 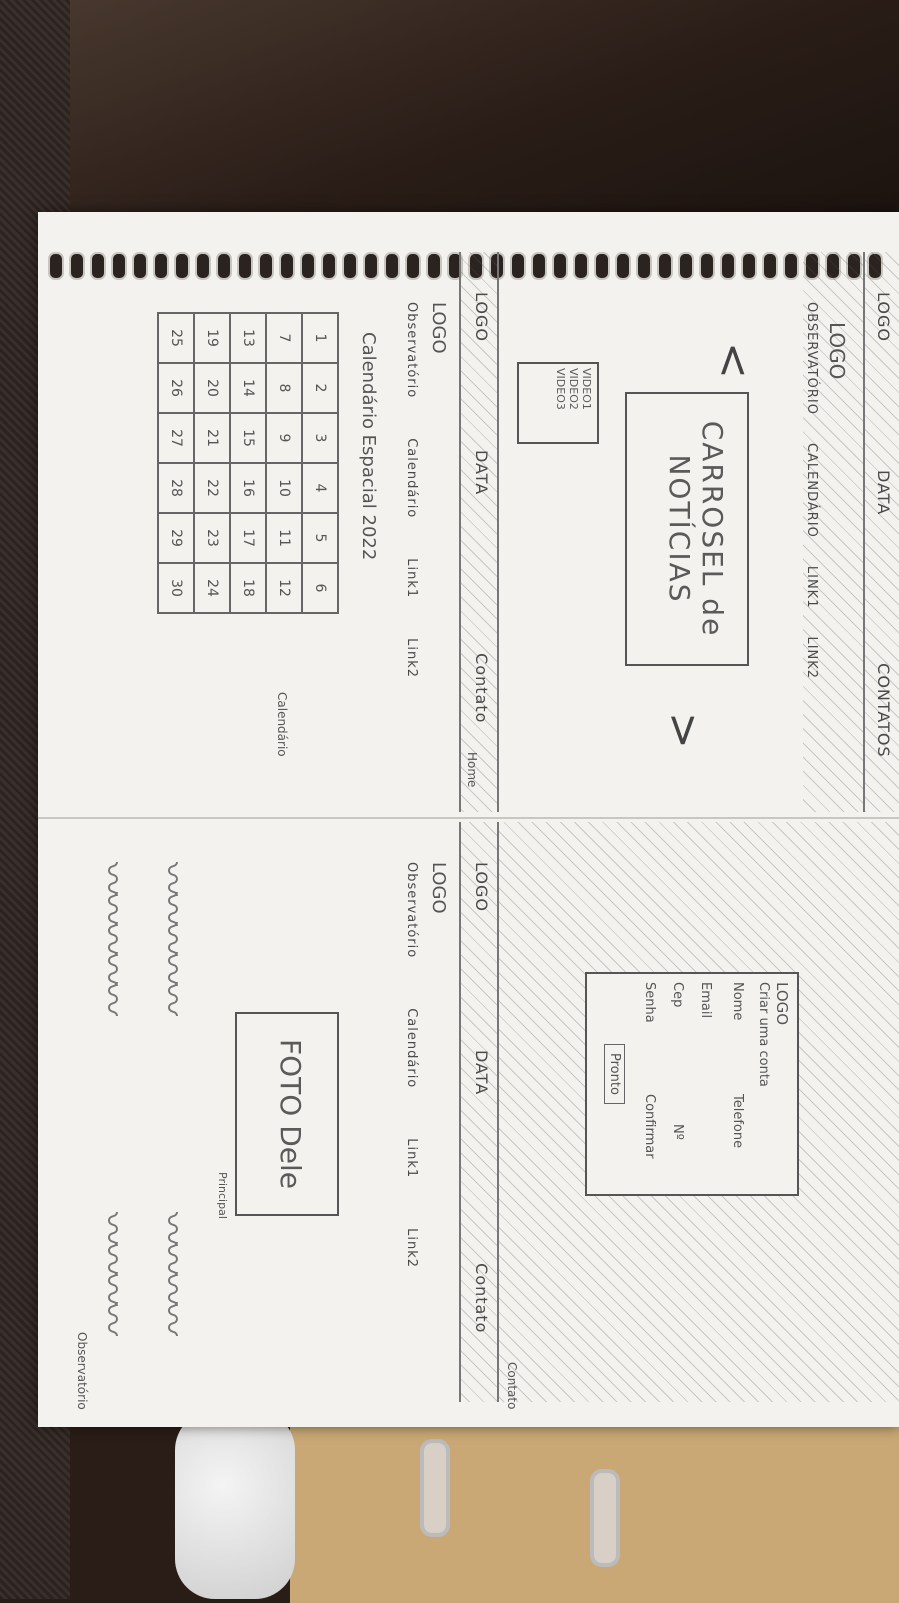 I want to click on calendar-day: 9, so click(x=284, y=438).